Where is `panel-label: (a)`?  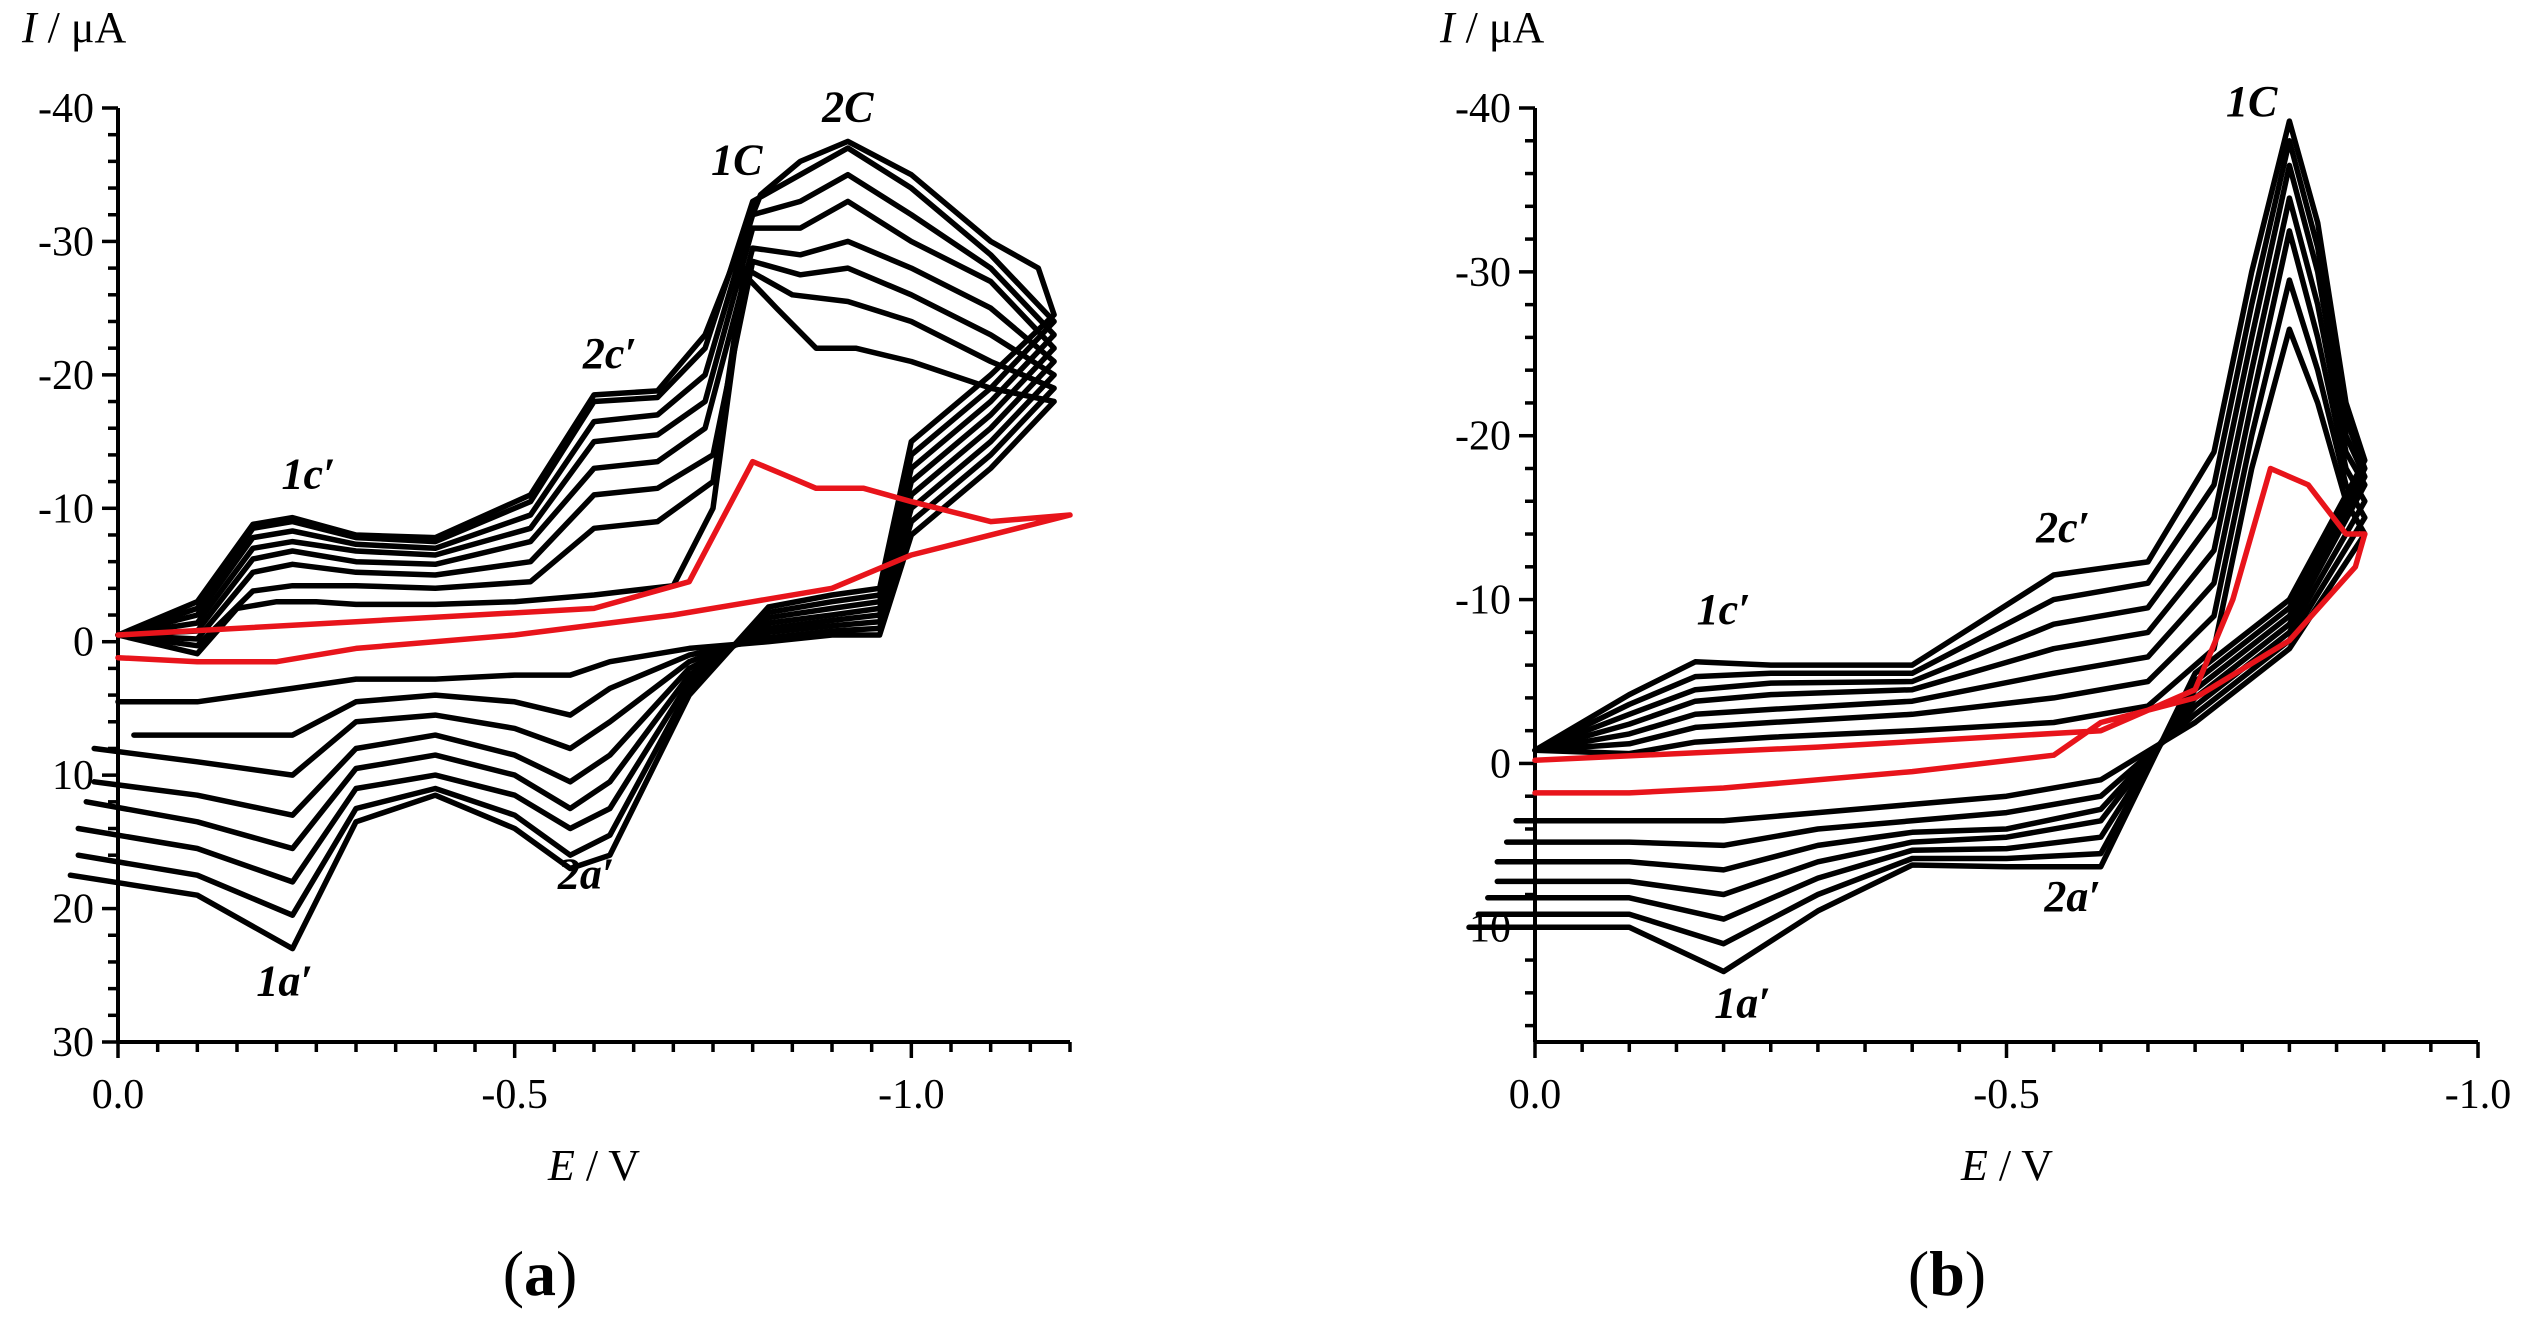 panel-label: (a) is located at coordinates (540, 1273).